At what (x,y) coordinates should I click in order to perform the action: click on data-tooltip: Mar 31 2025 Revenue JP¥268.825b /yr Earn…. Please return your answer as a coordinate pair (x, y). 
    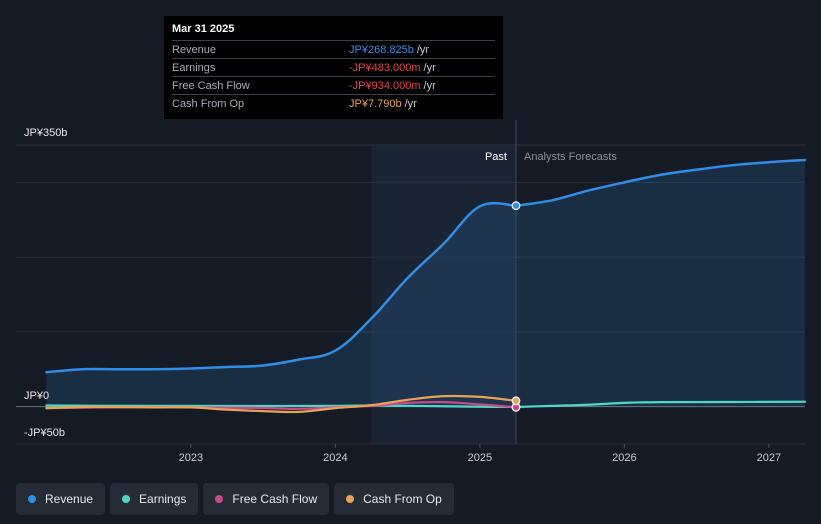
    Looking at the image, I should click on (333, 67).